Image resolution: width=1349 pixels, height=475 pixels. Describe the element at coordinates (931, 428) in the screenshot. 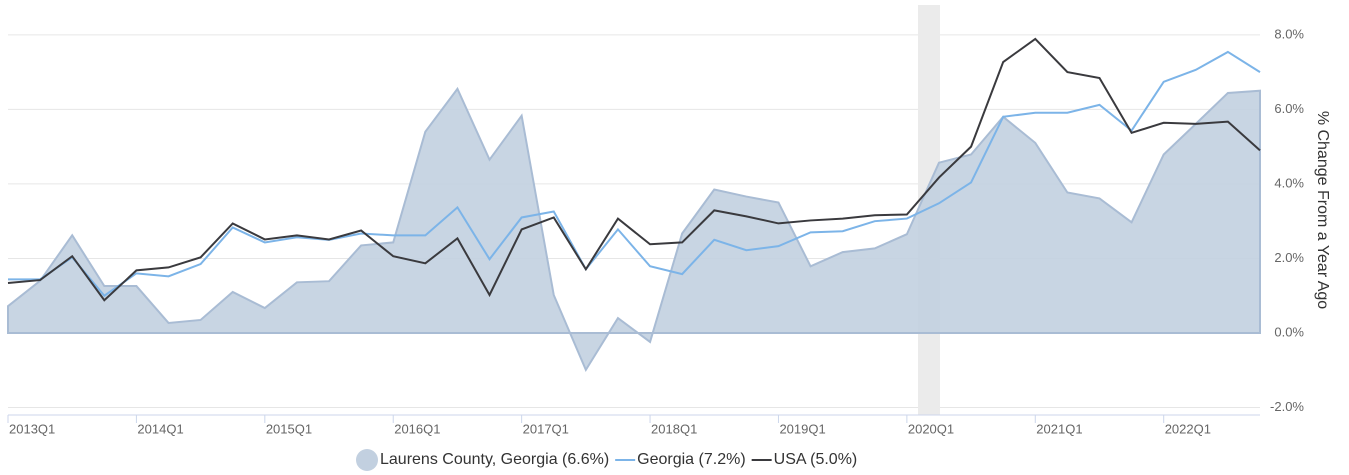

I see `x-tick-label: 2020Q1` at that location.